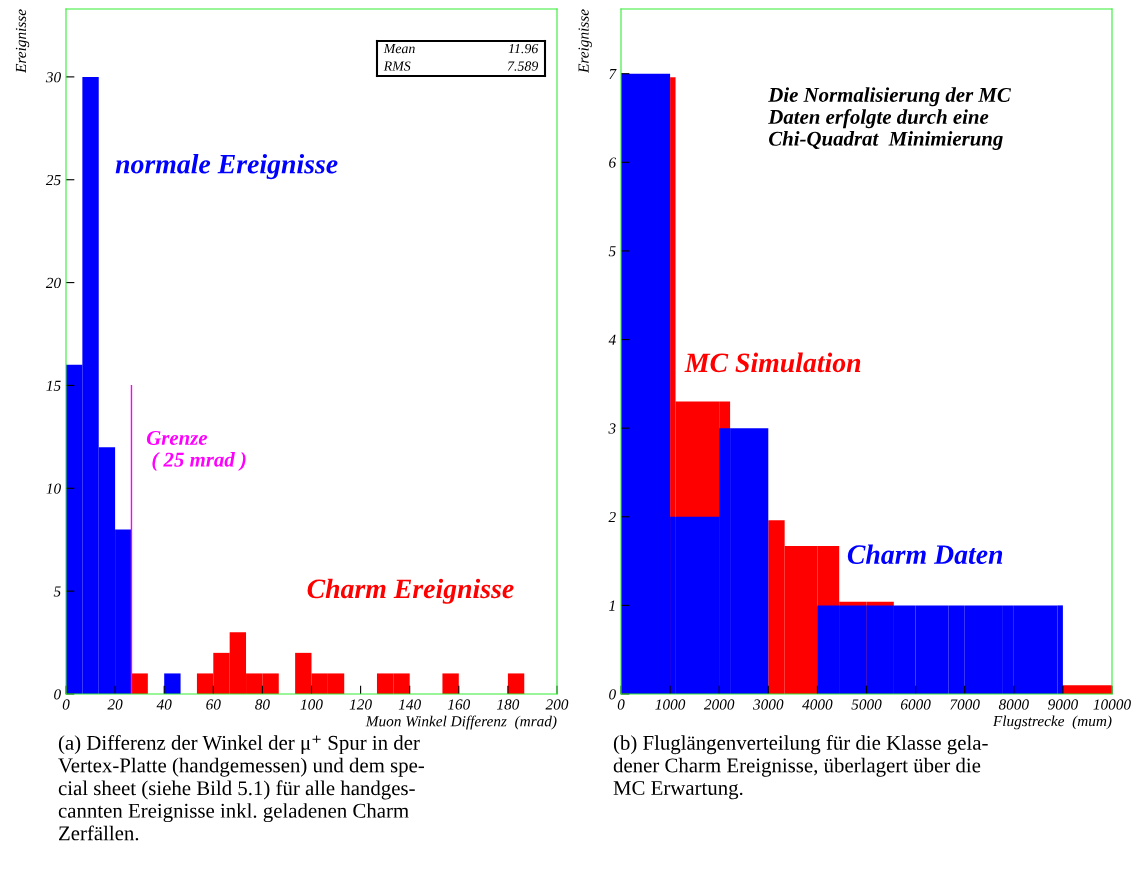  What do you see at coordinates (409, 704) in the screenshot?
I see `x-tick-label: 140` at bounding box center [409, 704].